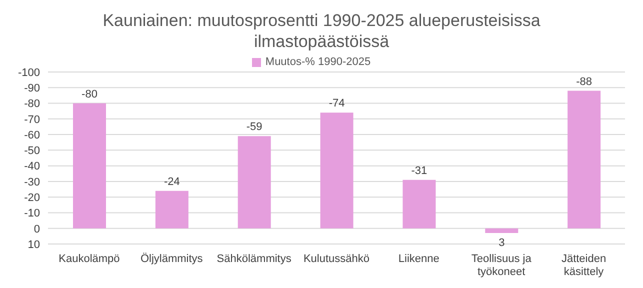  I want to click on x-tick-label: Öljylämmitys, so click(172, 258).